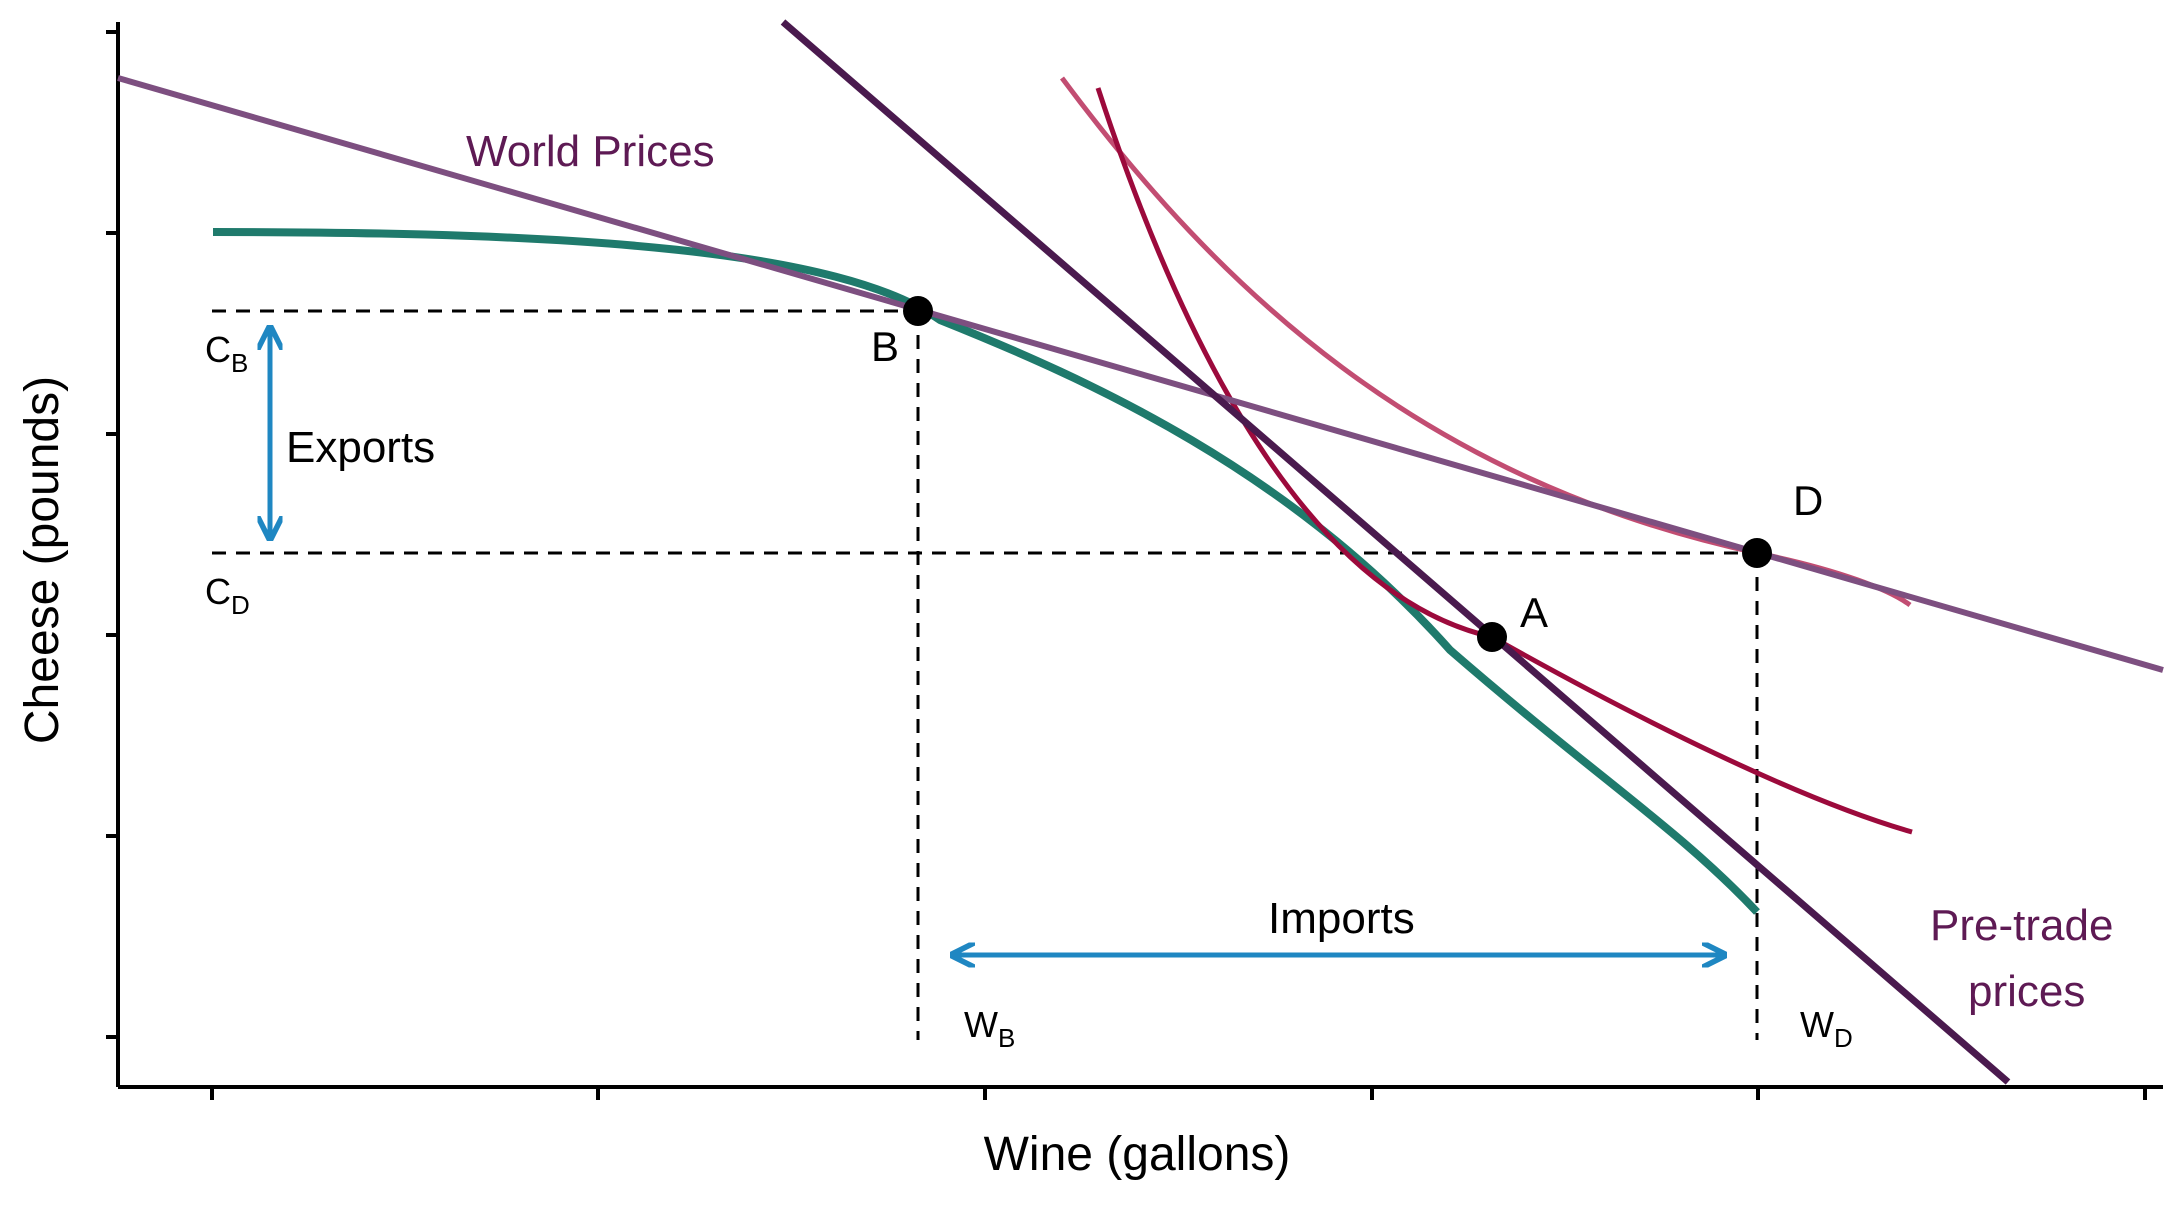  Describe the element at coordinates (1341, 918) in the screenshot. I see `imports-label: Imports` at that location.